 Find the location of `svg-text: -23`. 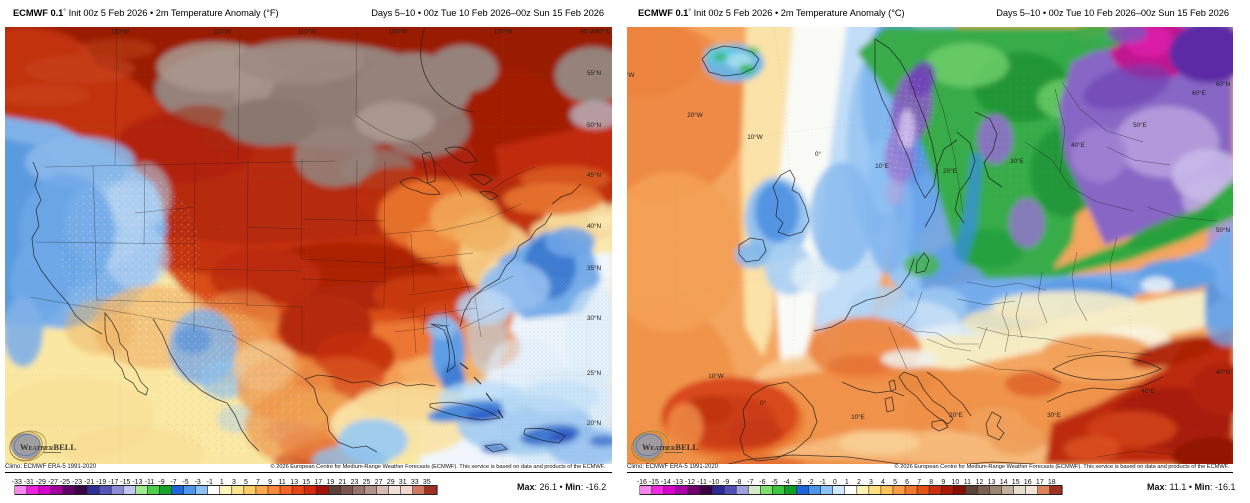

svg-text: -23 is located at coordinates (77, 482).